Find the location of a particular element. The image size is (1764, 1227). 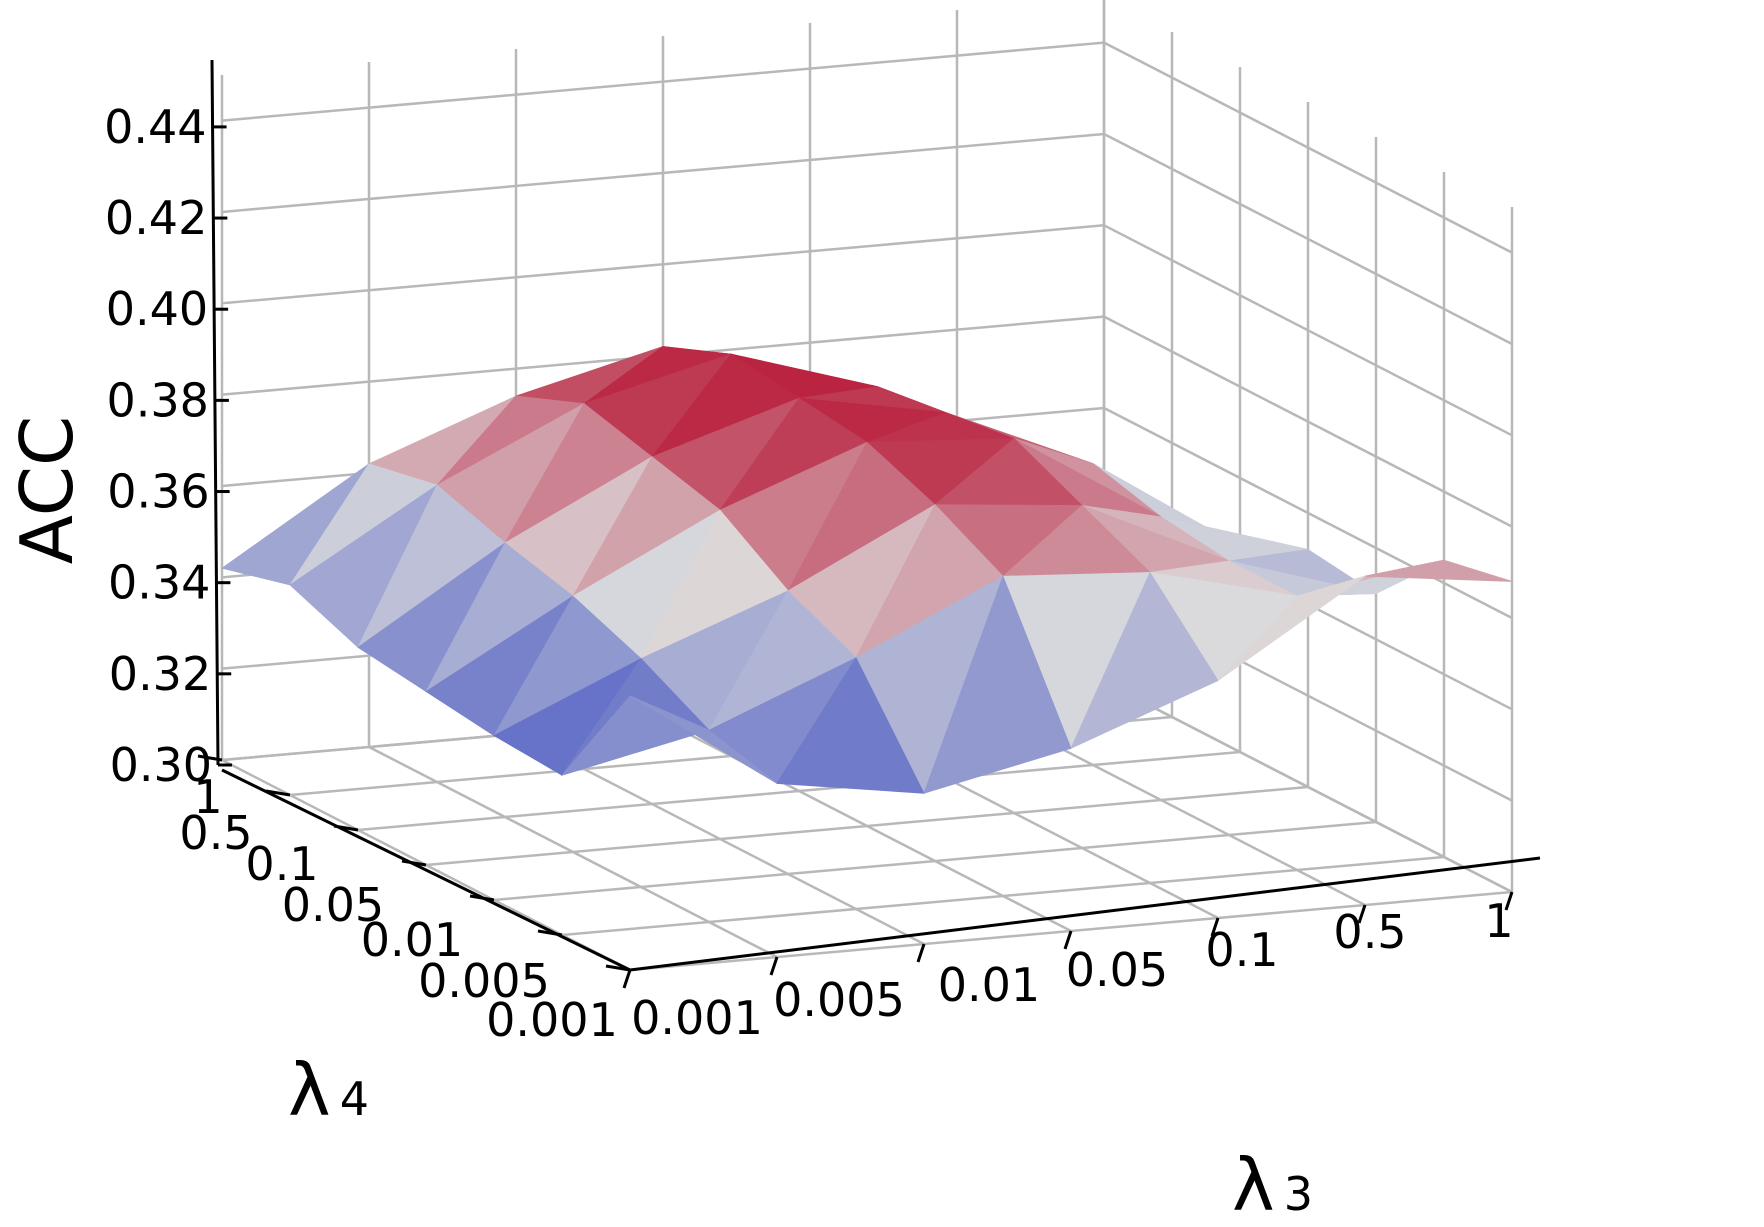

x-axis-line is located at coordinates (1085, 914).